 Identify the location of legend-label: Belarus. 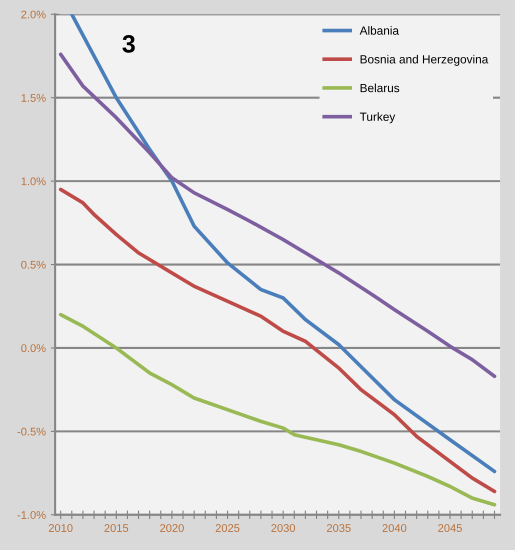
(380, 88).